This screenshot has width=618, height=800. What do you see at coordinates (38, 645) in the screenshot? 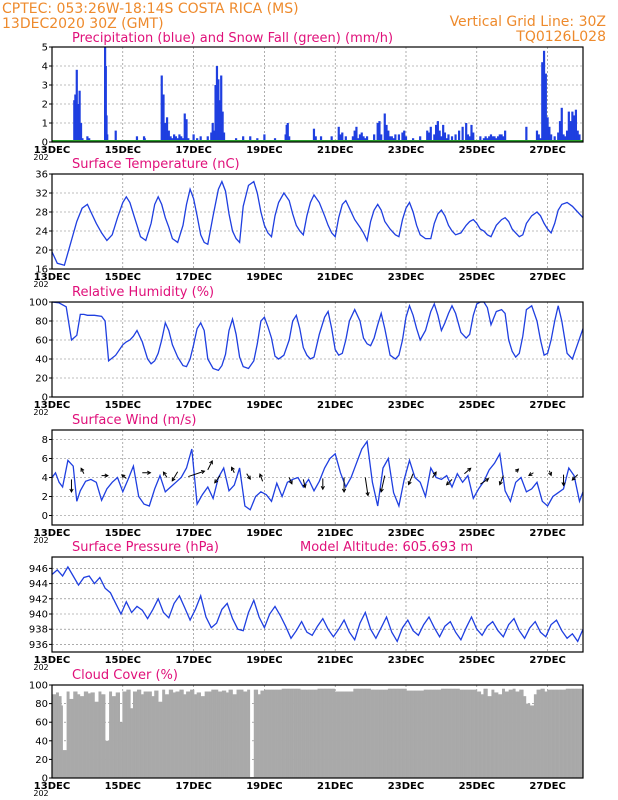
I see `ytick-pressure-0: 936` at bounding box center [38, 645].